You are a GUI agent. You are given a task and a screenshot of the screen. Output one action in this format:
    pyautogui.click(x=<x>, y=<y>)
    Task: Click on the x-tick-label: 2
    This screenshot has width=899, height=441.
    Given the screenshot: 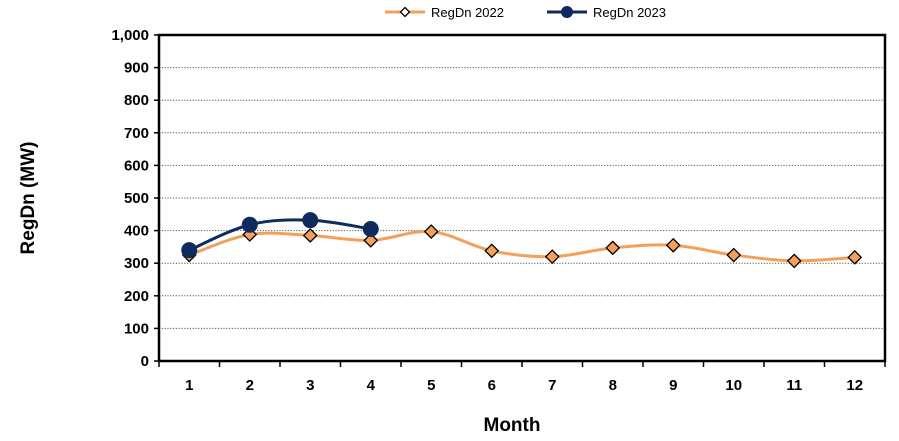 What is the action you would take?
    pyautogui.click(x=250, y=385)
    